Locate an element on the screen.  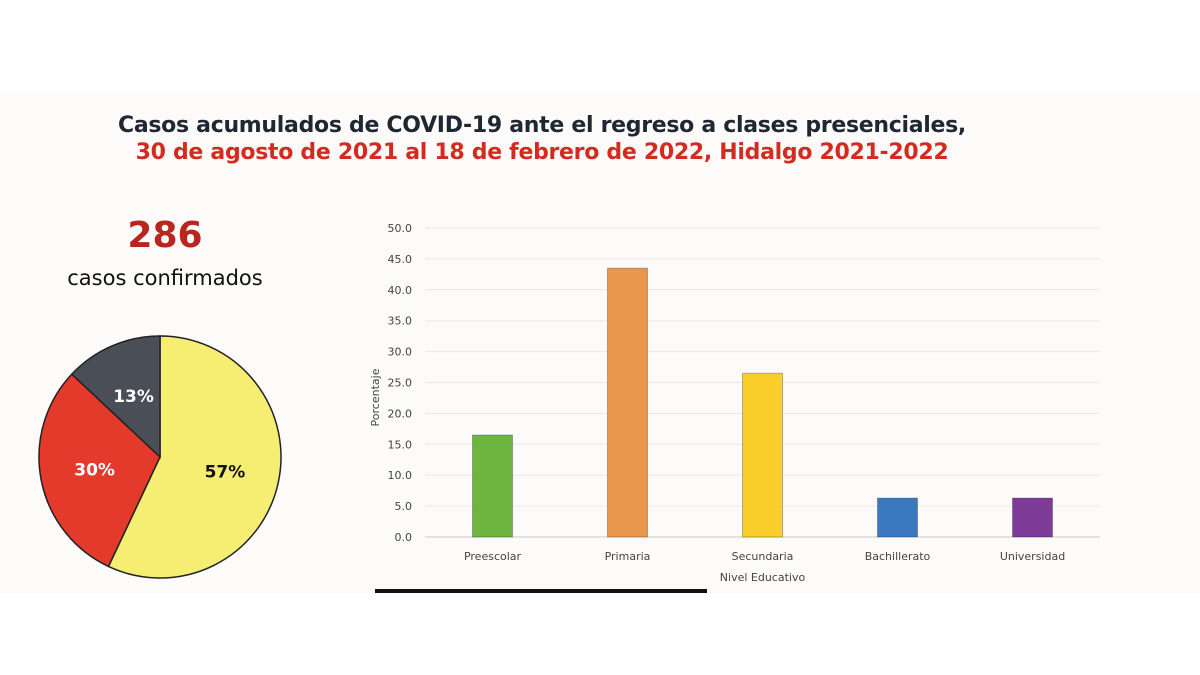
pie-chart: 57% 30% 13% is located at coordinates (160, 457).